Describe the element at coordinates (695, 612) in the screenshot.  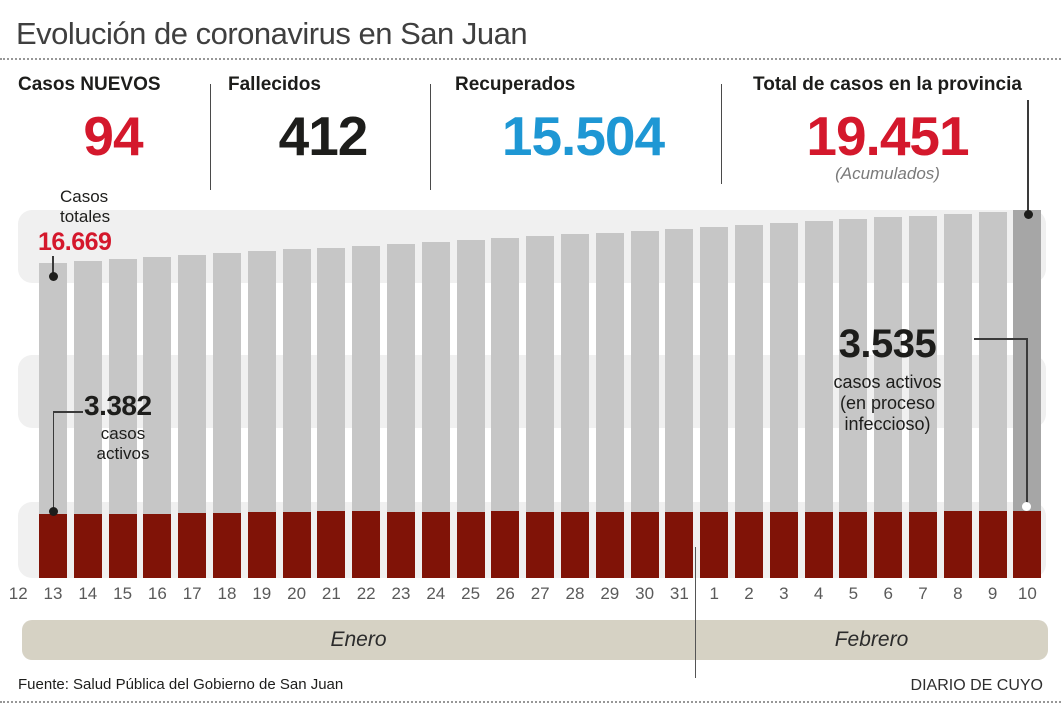
I see `month-divider-line` at that location.